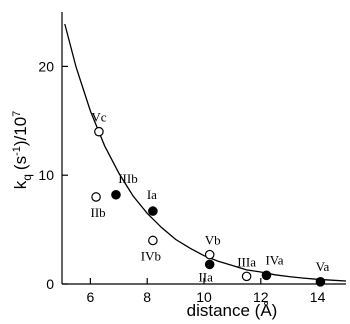 The image size is (350, 324). What do you see at coordinates (274, 259) in the screenshot?
I see `point-label-iva: IVa` at bounding box center [274, 259].